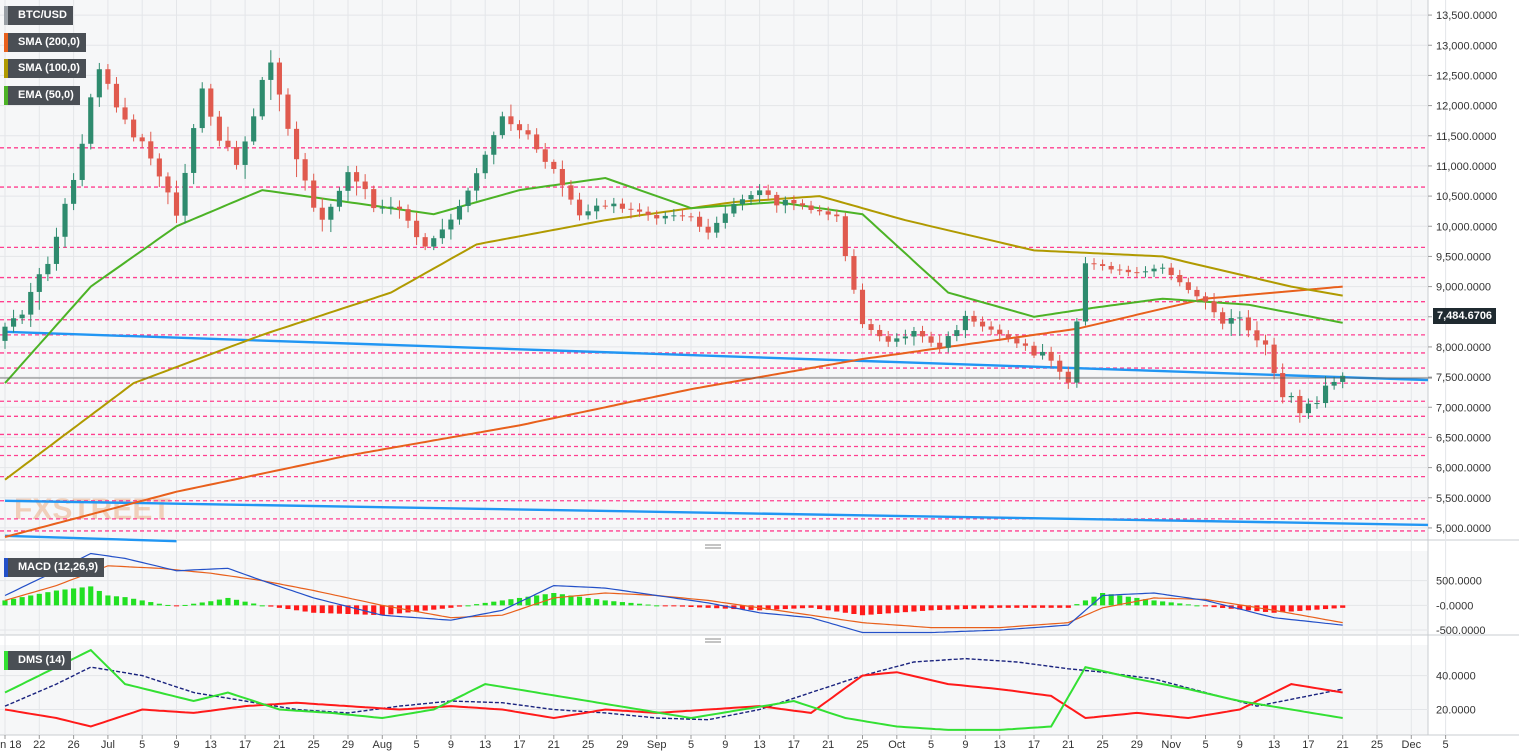 This screenshot has height=756, width=1519. I want to click on y-tick-label: 11,000.0000, so click(1466, 167).